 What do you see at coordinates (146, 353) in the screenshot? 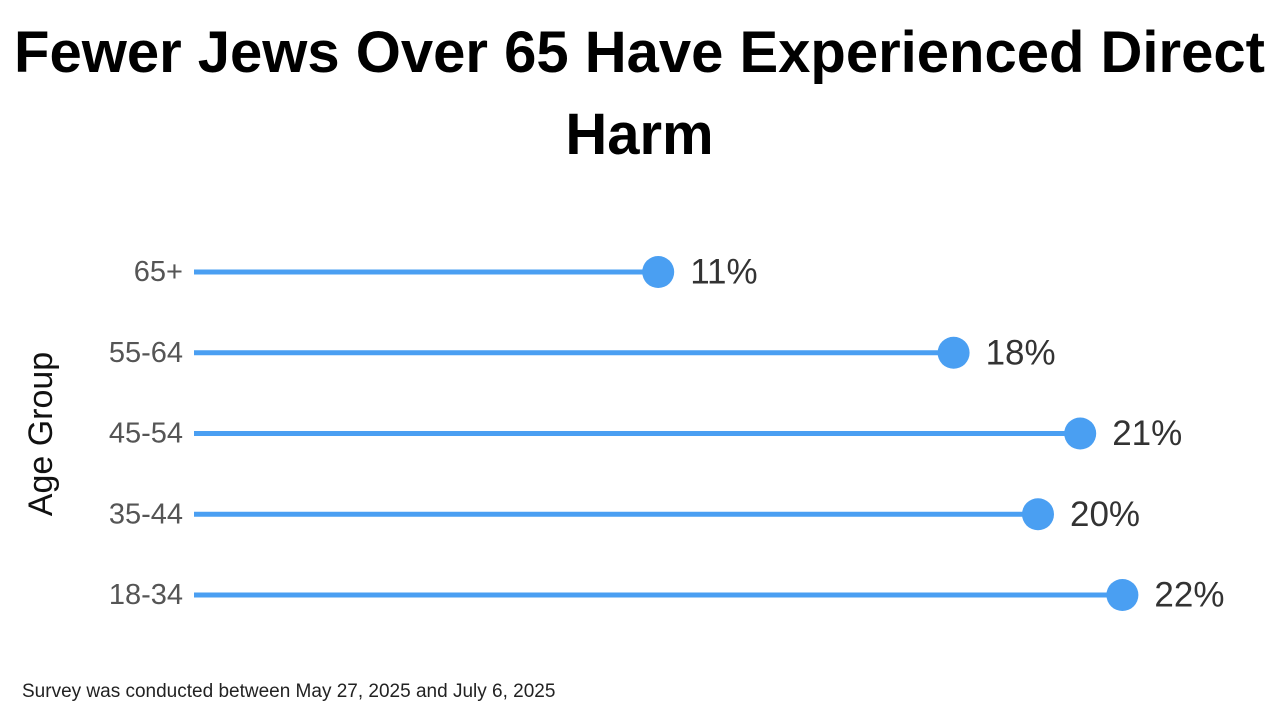
I see `y-tick-label: 55-64` at bounding box center [146, 353].